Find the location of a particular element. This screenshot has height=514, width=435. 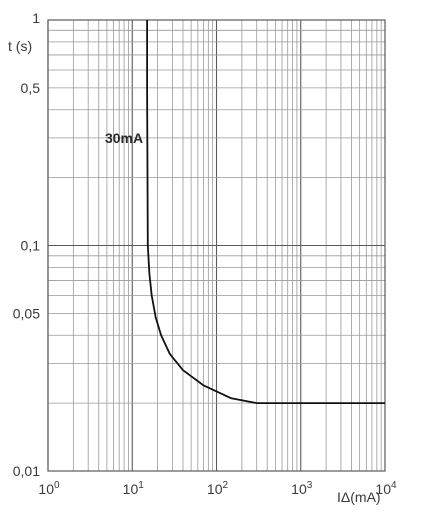

y-axis-label: t (s) is located at coordinates (20, 46).